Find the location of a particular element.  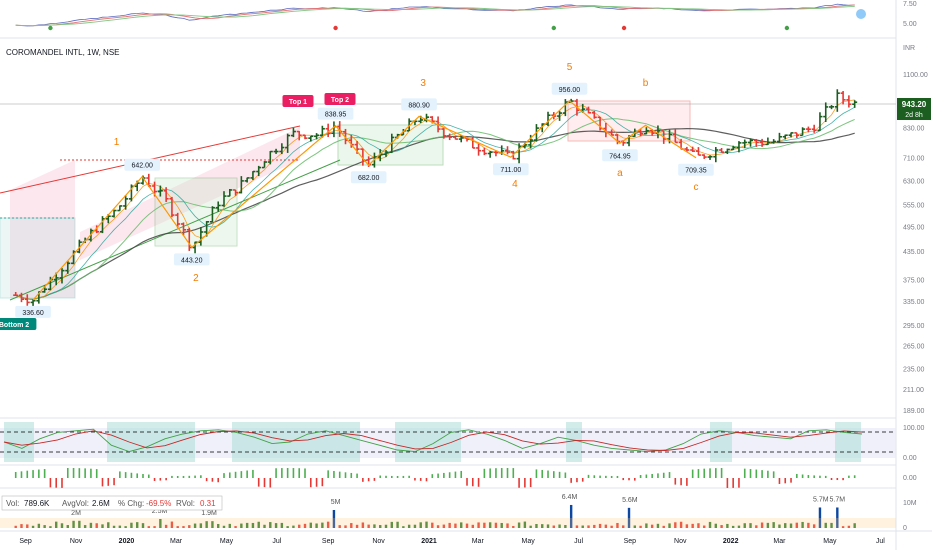

time-label: 2020 is located at coordinates (127, 541).